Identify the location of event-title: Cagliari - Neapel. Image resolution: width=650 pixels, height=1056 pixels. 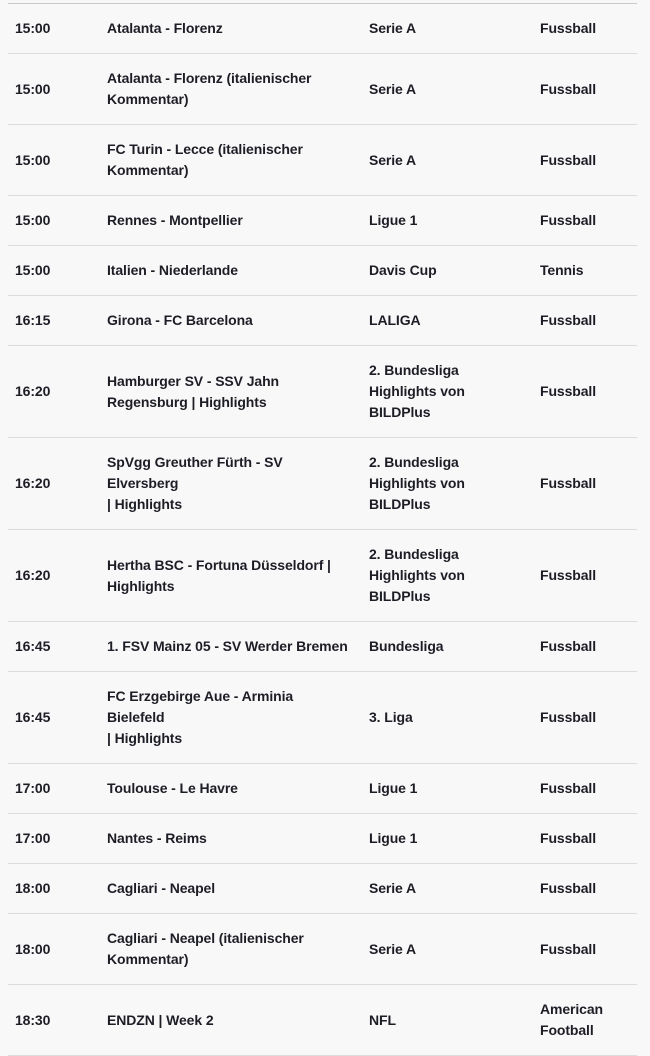
(161, 888).